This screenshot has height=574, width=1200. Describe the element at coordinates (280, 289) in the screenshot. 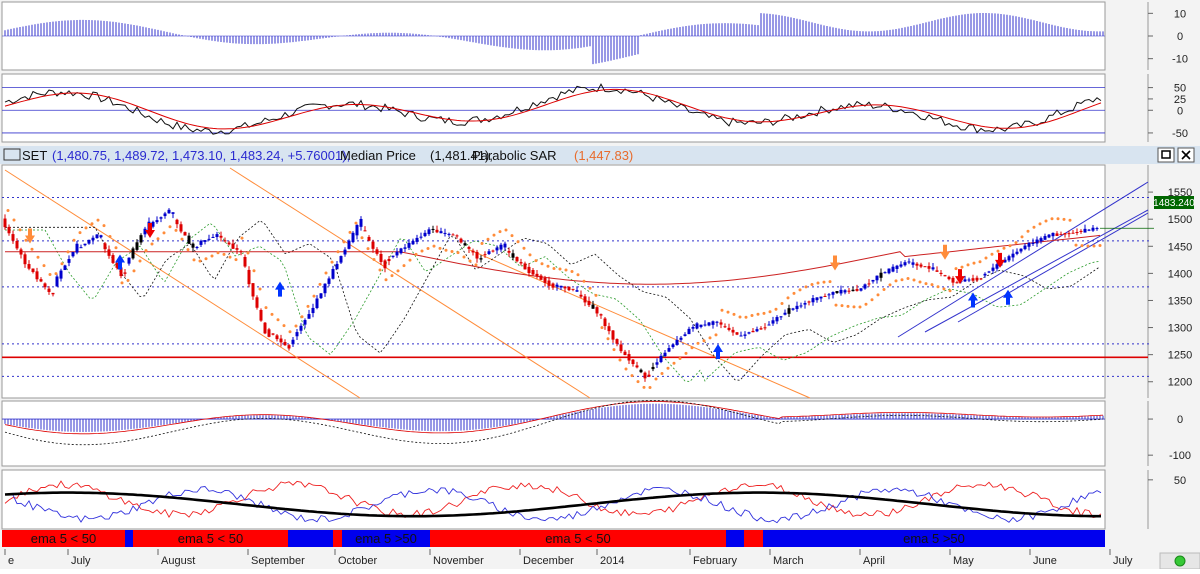

I see `buy-arrow-icon` at that location.